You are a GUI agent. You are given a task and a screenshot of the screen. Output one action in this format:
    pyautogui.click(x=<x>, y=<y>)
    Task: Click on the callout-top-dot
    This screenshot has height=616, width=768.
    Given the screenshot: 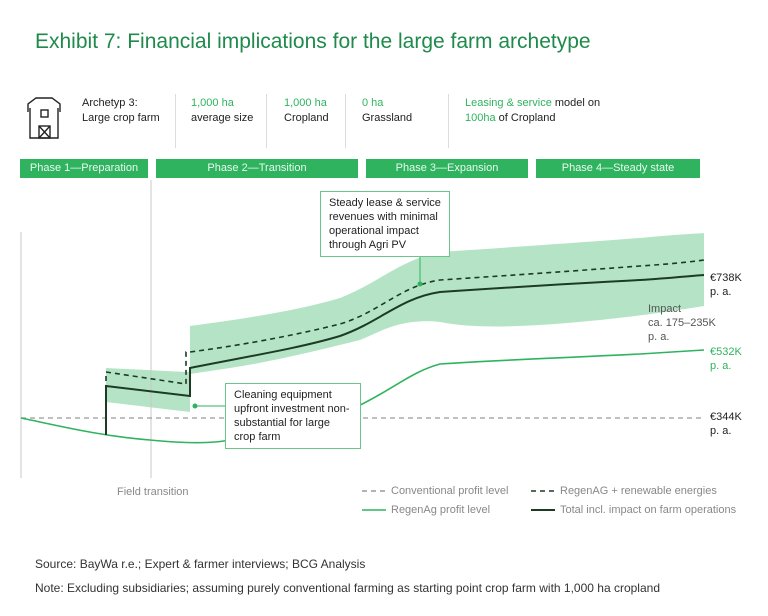 What is the action you would take?
    pyautogui.click(x=420, y=284)
    